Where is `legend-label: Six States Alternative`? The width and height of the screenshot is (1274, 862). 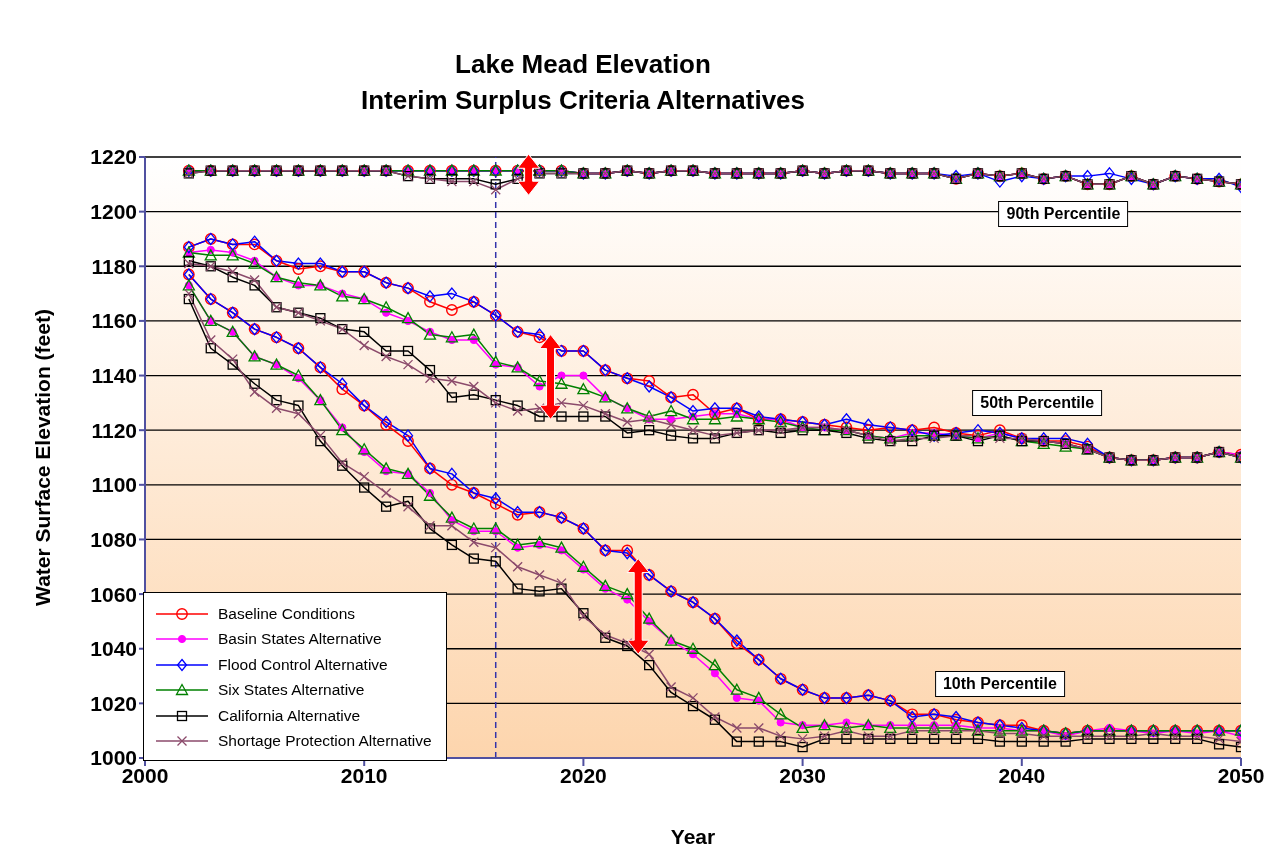
legend-label: Six States Alternative is located at coordinates (291, 690).